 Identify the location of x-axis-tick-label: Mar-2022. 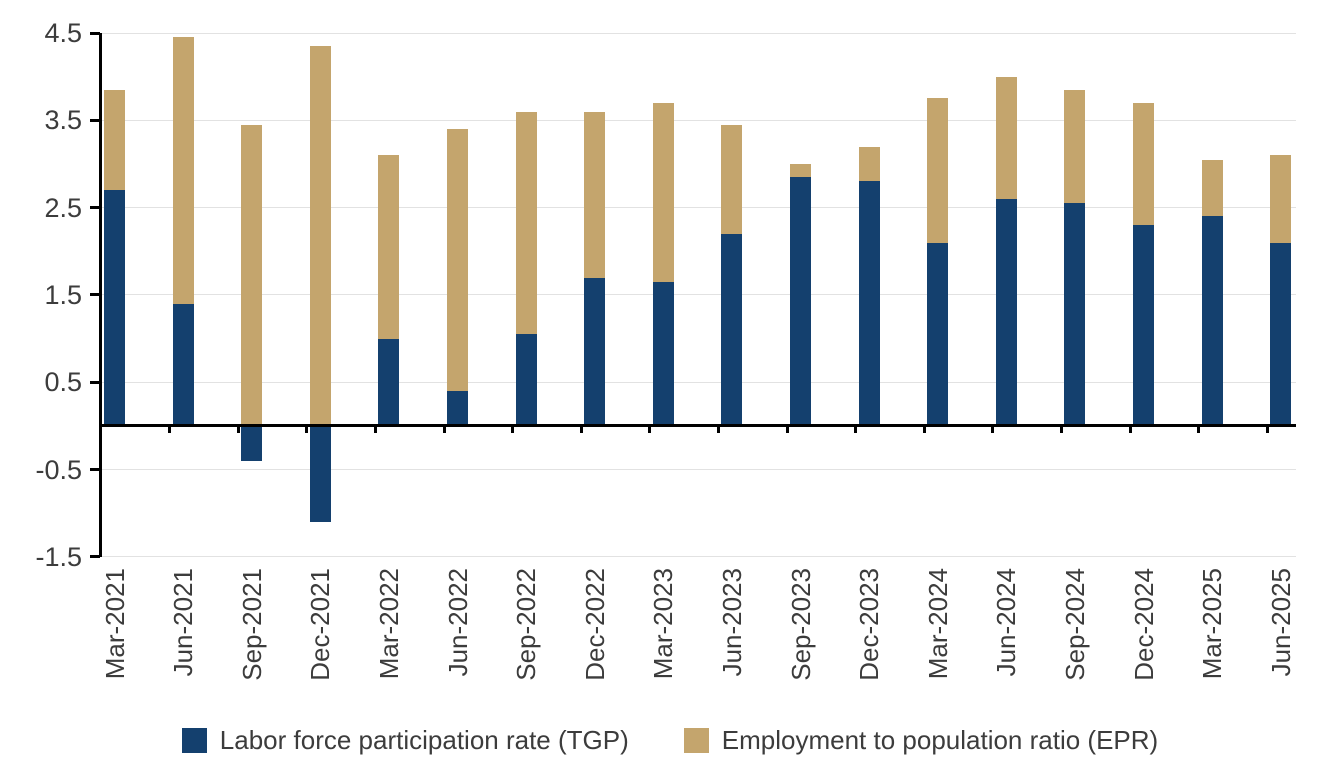
(388, 624).